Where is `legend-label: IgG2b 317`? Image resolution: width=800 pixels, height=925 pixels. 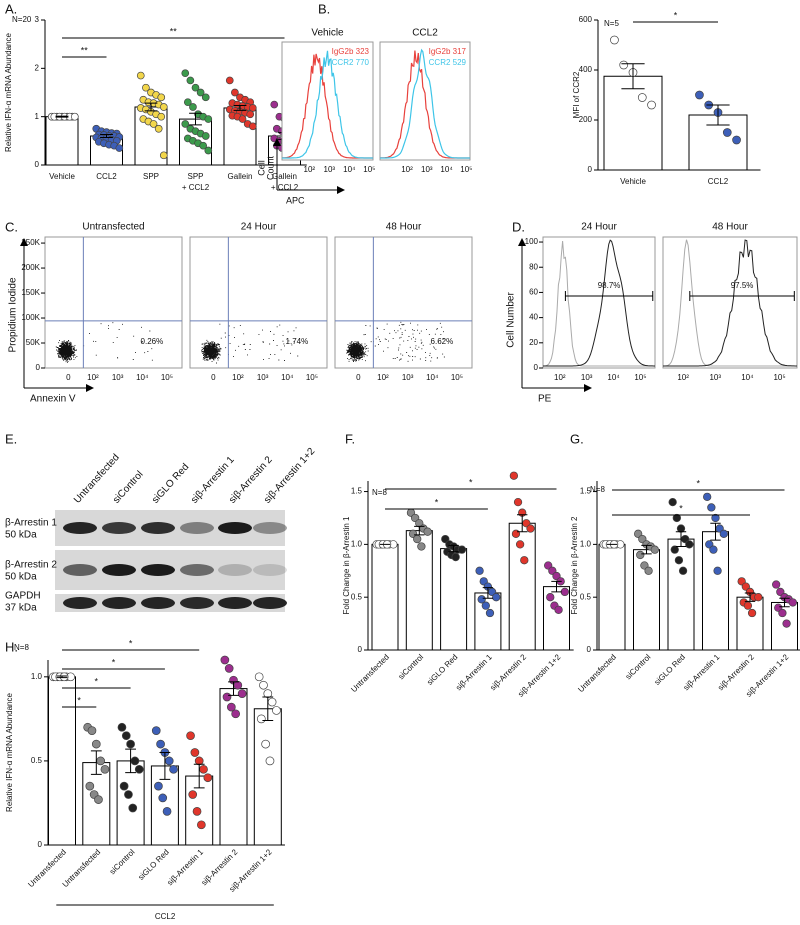 legend-label: IgG2b 317 is located at coordinates (448, 51).